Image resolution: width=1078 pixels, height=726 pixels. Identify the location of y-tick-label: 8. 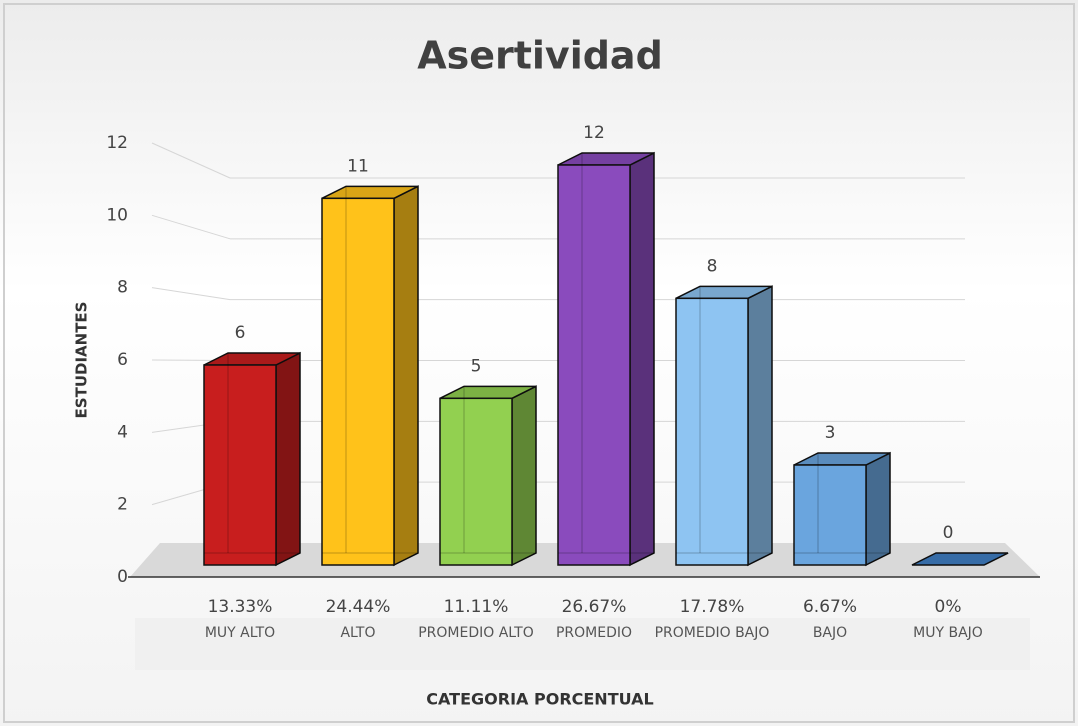
(122, 288).